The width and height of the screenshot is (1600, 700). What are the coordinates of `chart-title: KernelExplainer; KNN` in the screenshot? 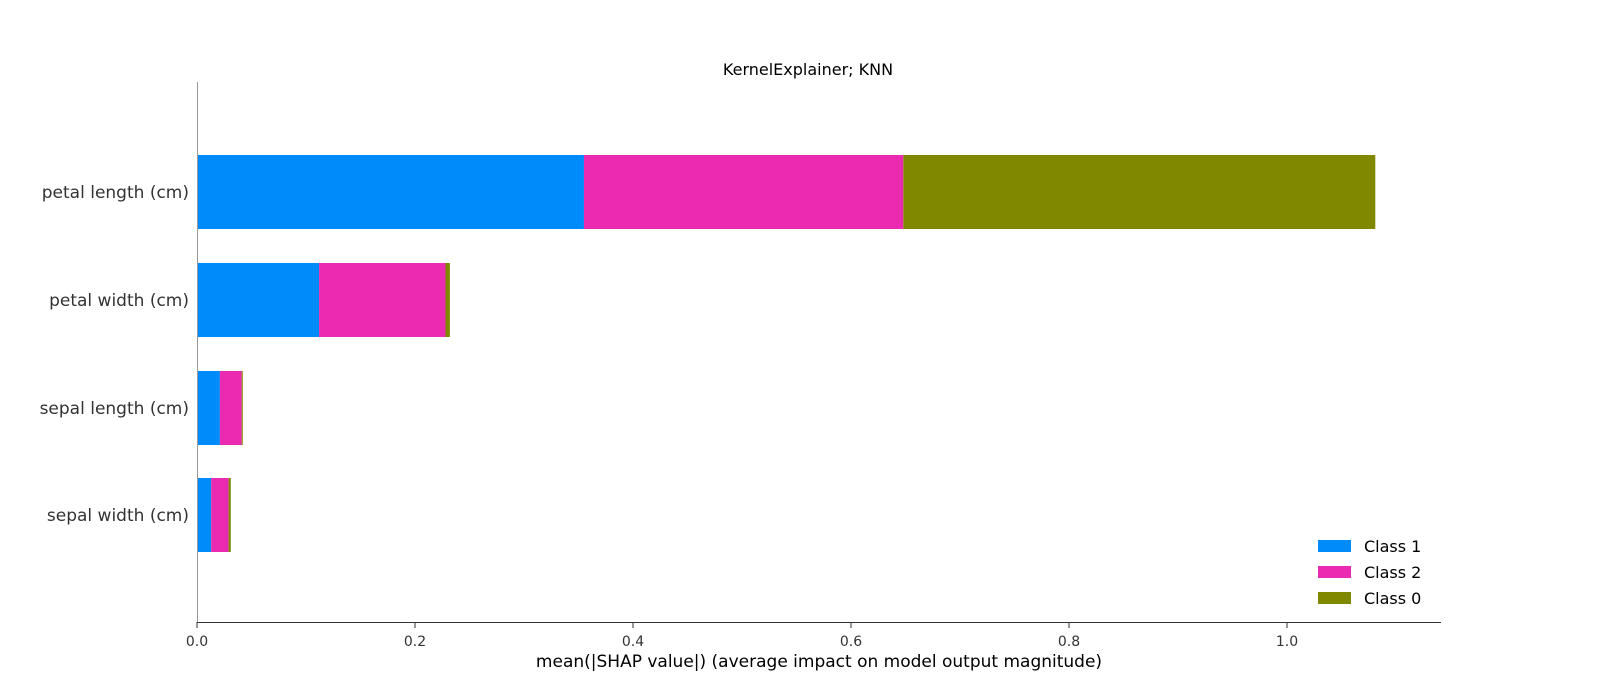 It's located at (808, 69).